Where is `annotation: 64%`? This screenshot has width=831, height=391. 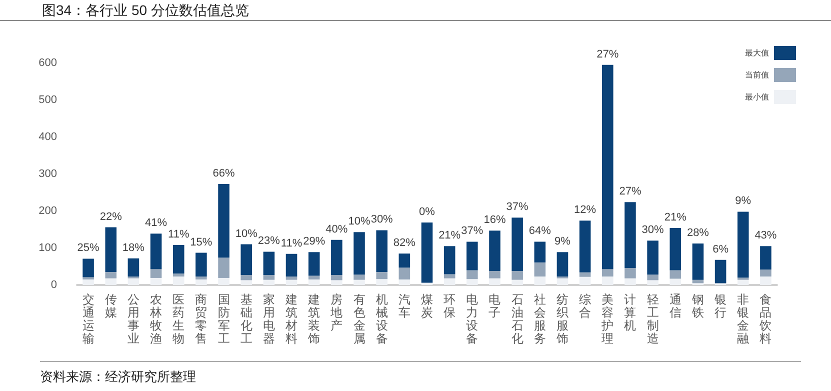
annotation: 64% is located at coordinates (540, 231).